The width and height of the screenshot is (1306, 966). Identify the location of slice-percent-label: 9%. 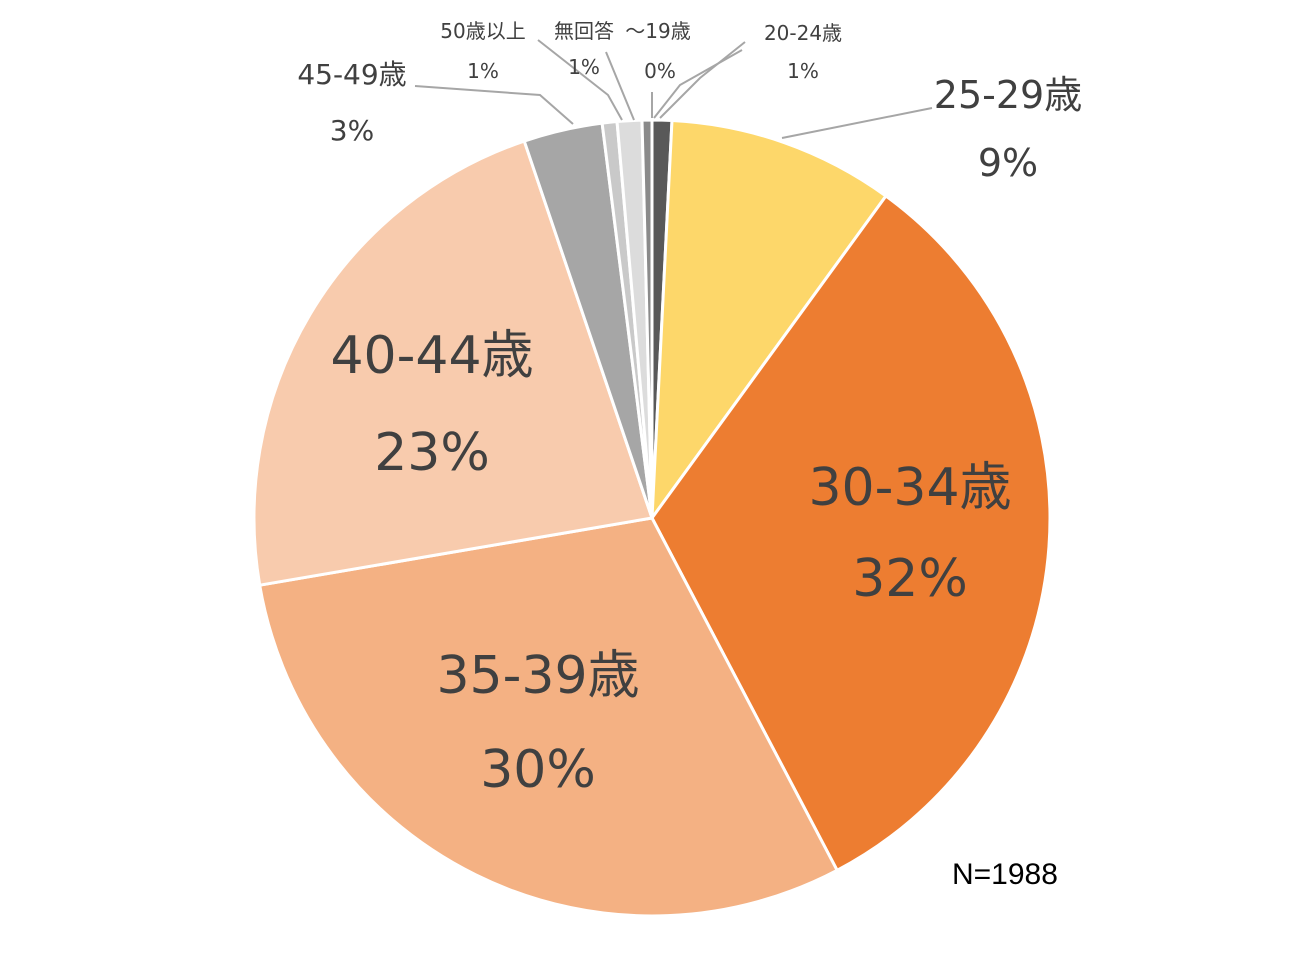
(1008, 163).